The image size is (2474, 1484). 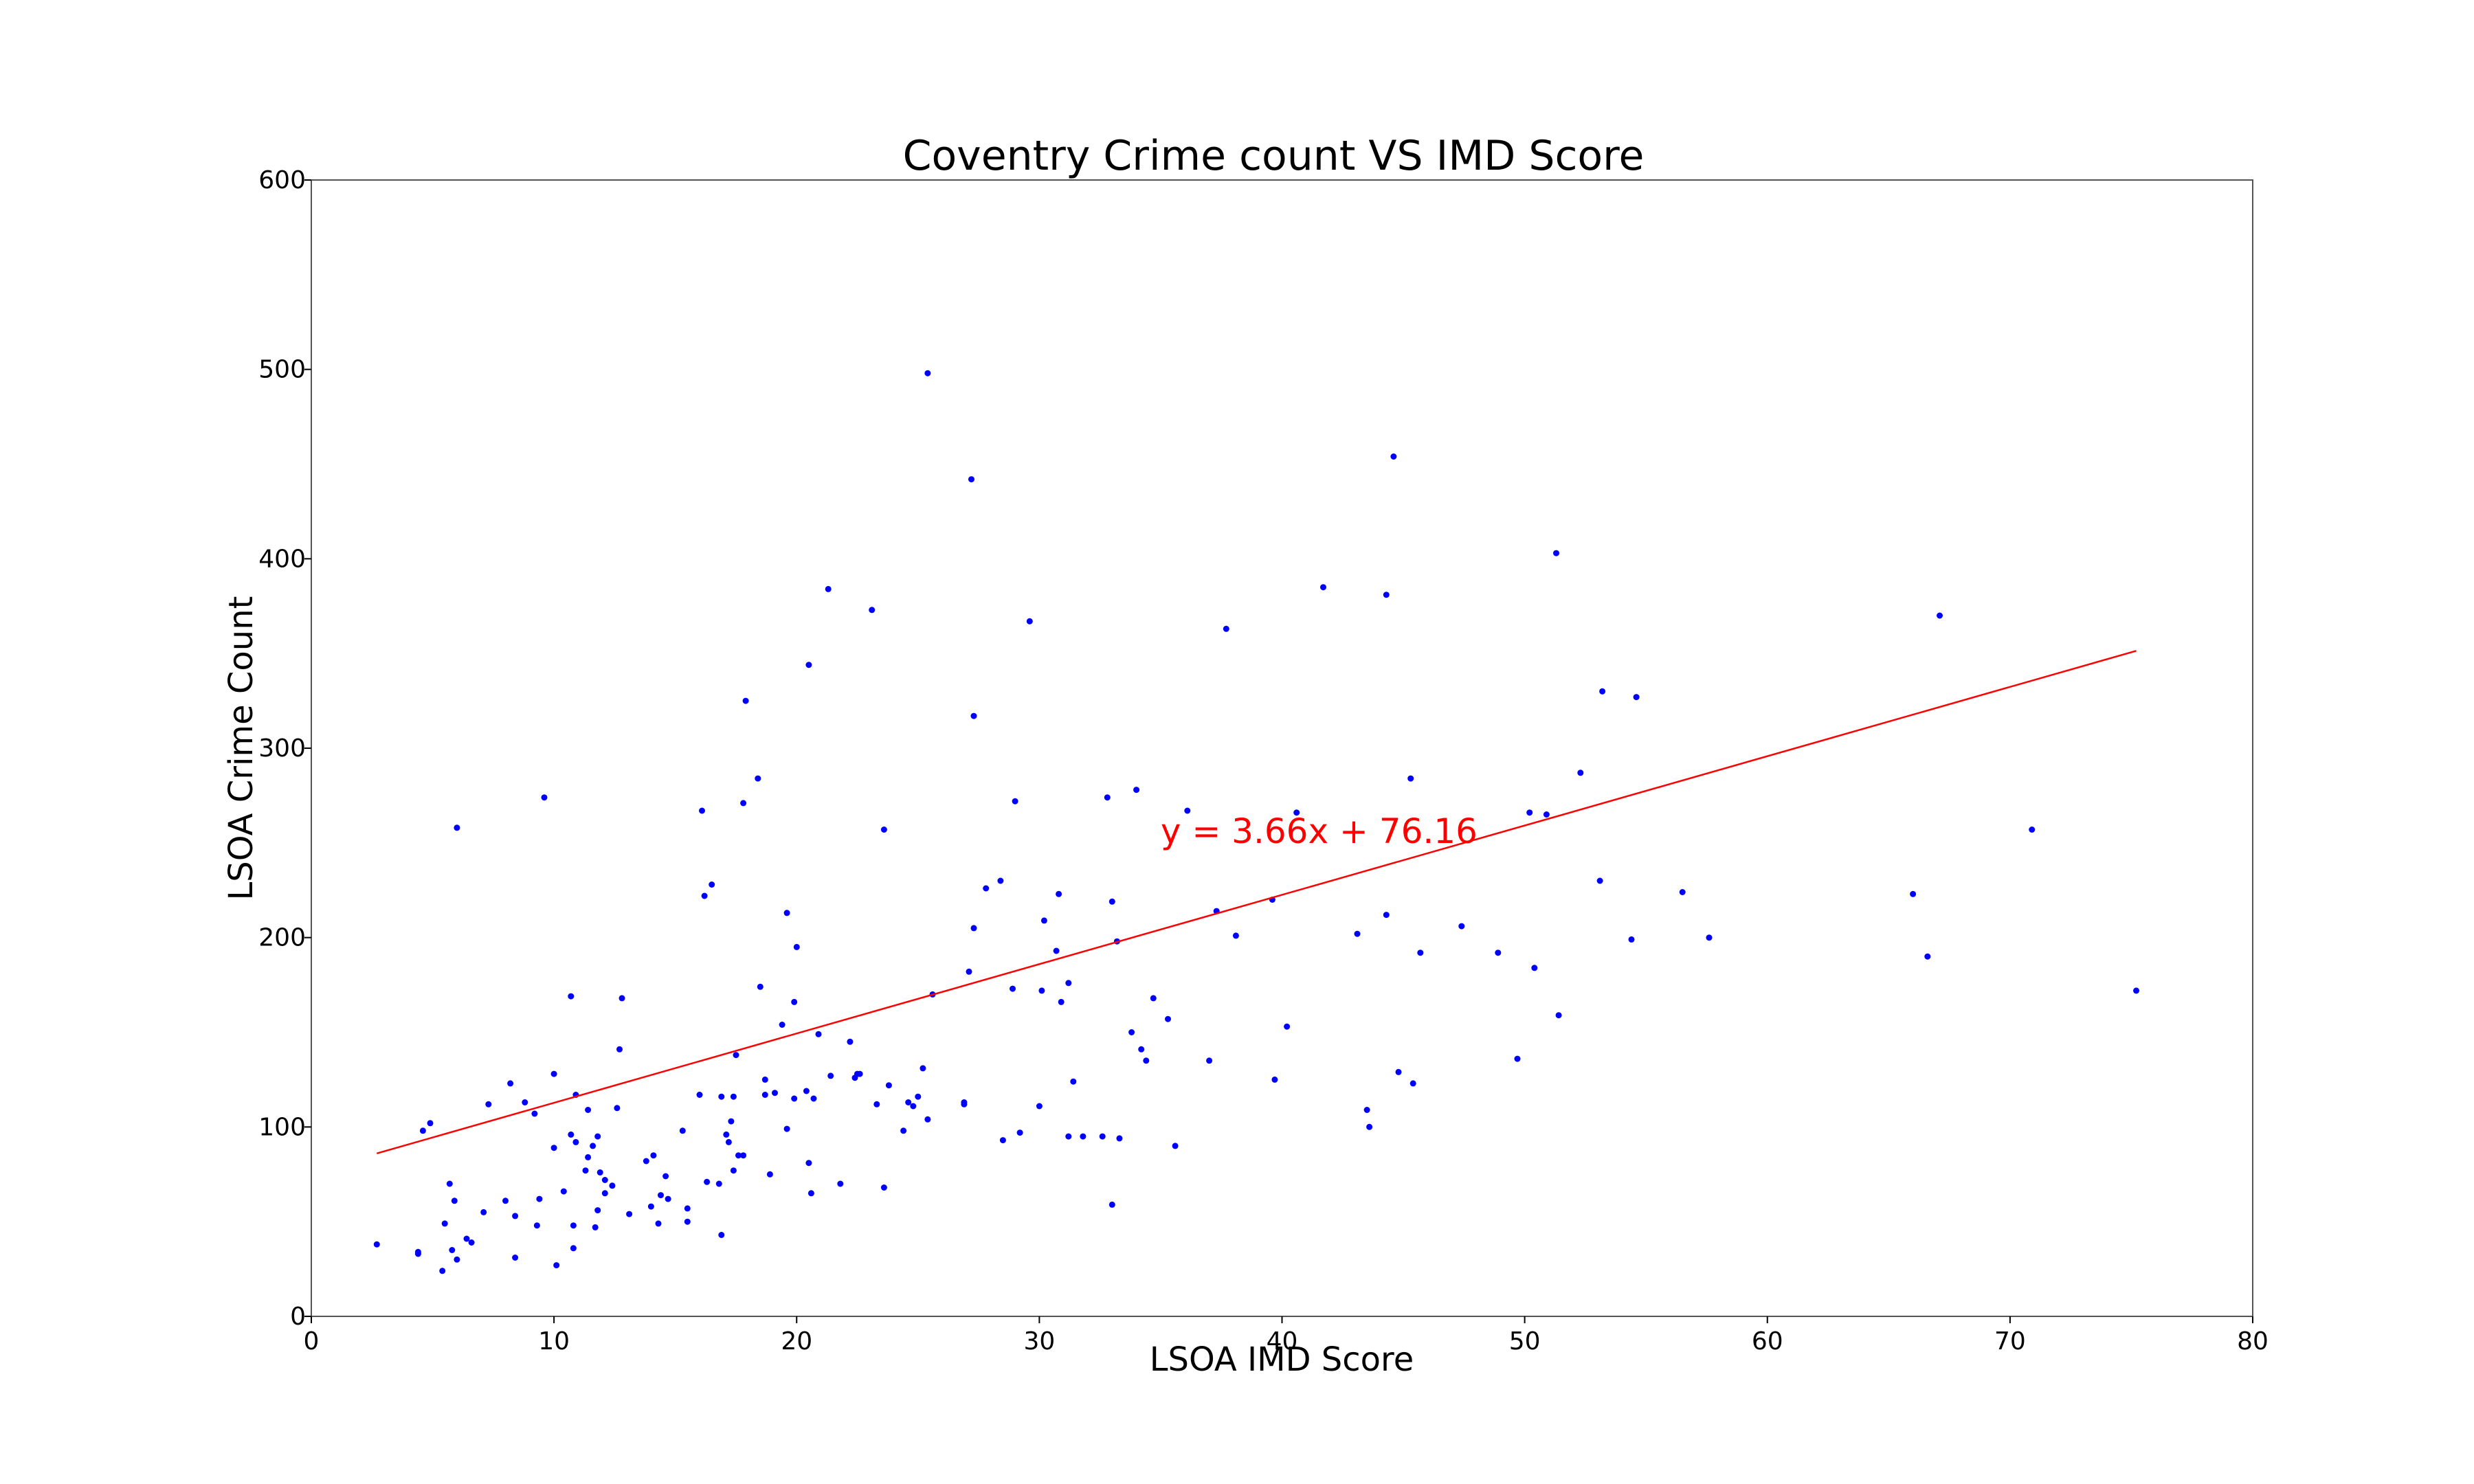 What do you see at coordinates (1039, 1341) in the screenshot?
I see `x-tick-label-3: 30` at bounding box center [1039, 1341].